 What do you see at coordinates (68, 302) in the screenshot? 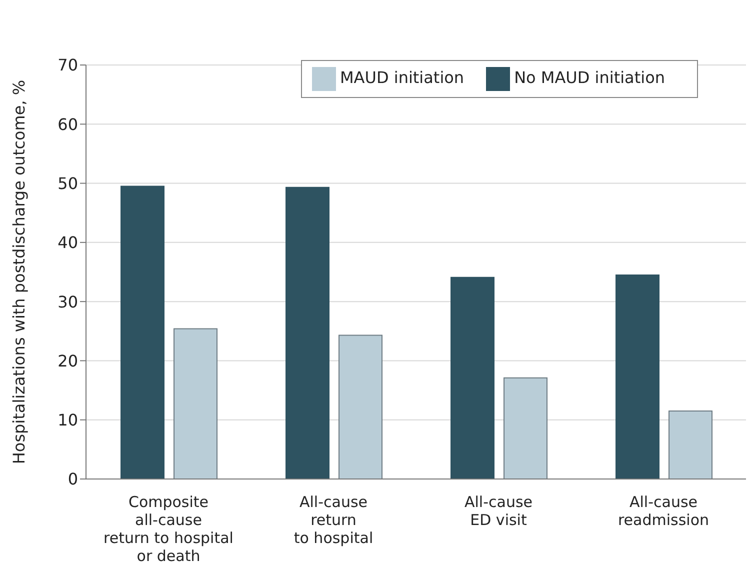
I see `y-tick-label: 30` at bounding box center [68, 302].